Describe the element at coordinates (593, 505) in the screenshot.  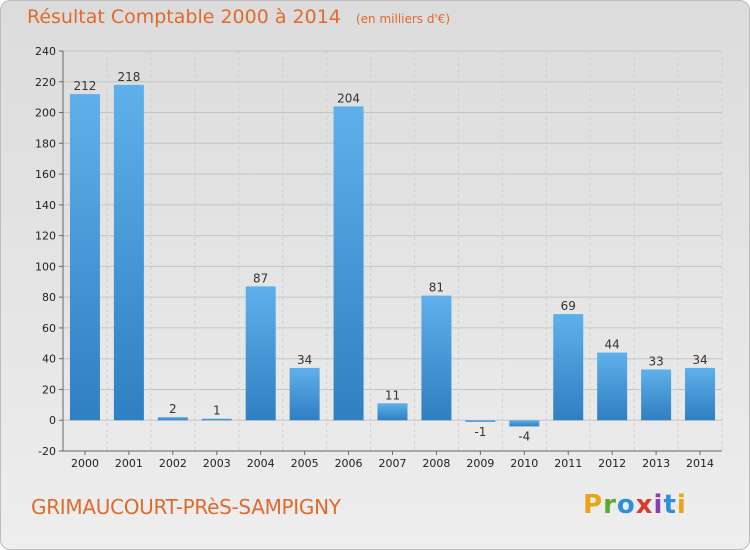
I see `logo-letter: P` at that location.